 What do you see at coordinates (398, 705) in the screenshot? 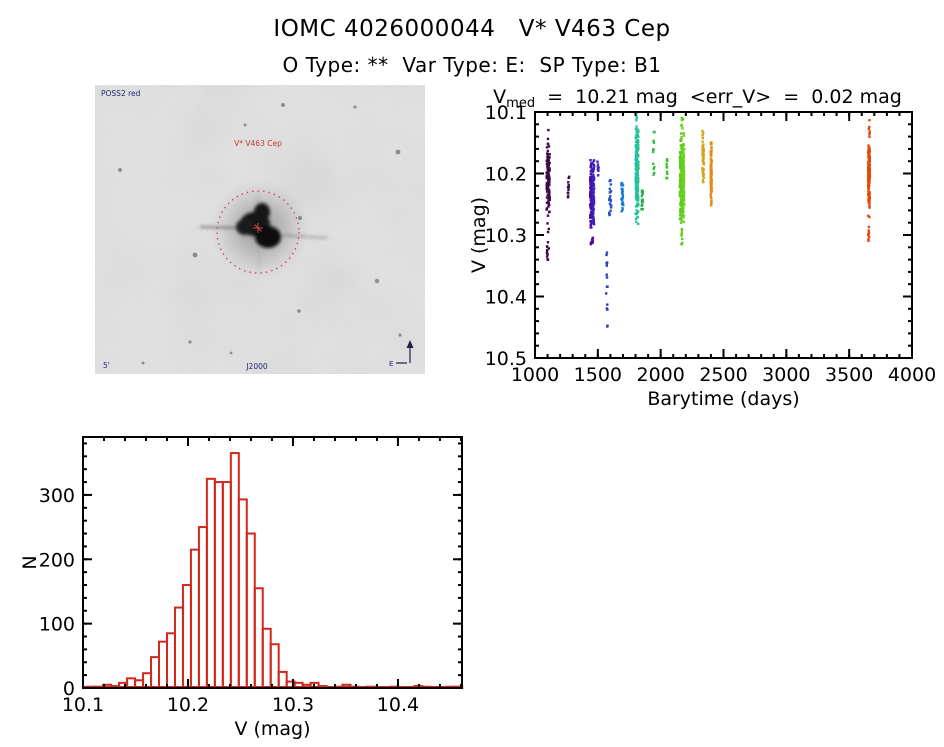
I see `x-tick-label: 10.4` at bounding box center [398, 705].